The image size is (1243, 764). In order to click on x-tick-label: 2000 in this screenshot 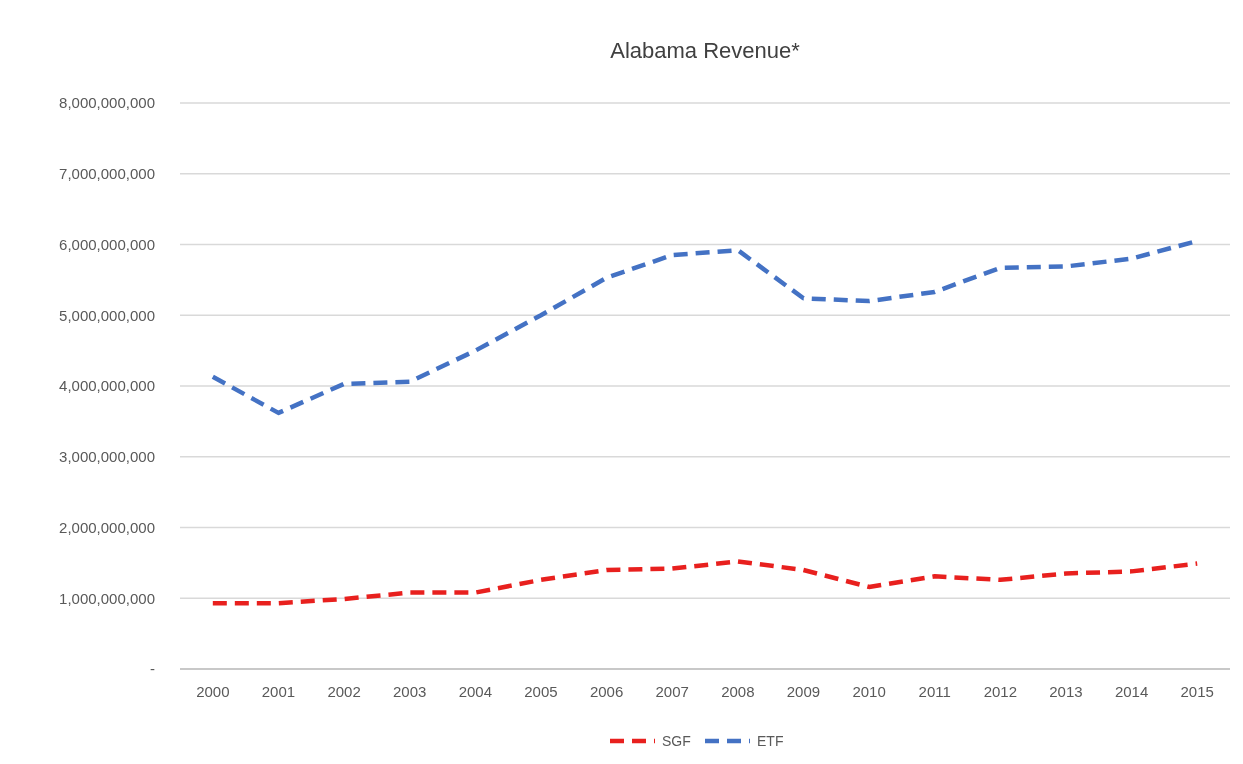, I will do `click(213, 691)`.